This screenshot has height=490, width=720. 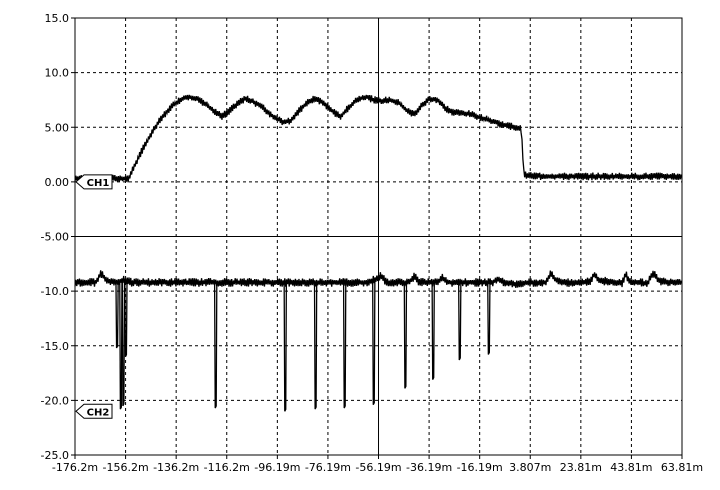 What do you see at coordinates (682, 467) in the screenshot?
I see `x-tick-label: 63.81m` at bounding box center [682, 467].